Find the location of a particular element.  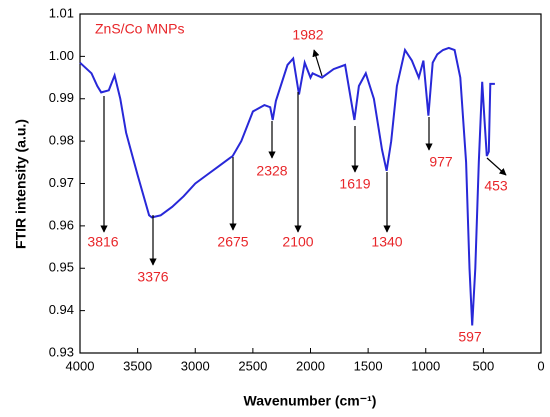

y-tick-label: 0.96 is located at coordinates (61, 224).